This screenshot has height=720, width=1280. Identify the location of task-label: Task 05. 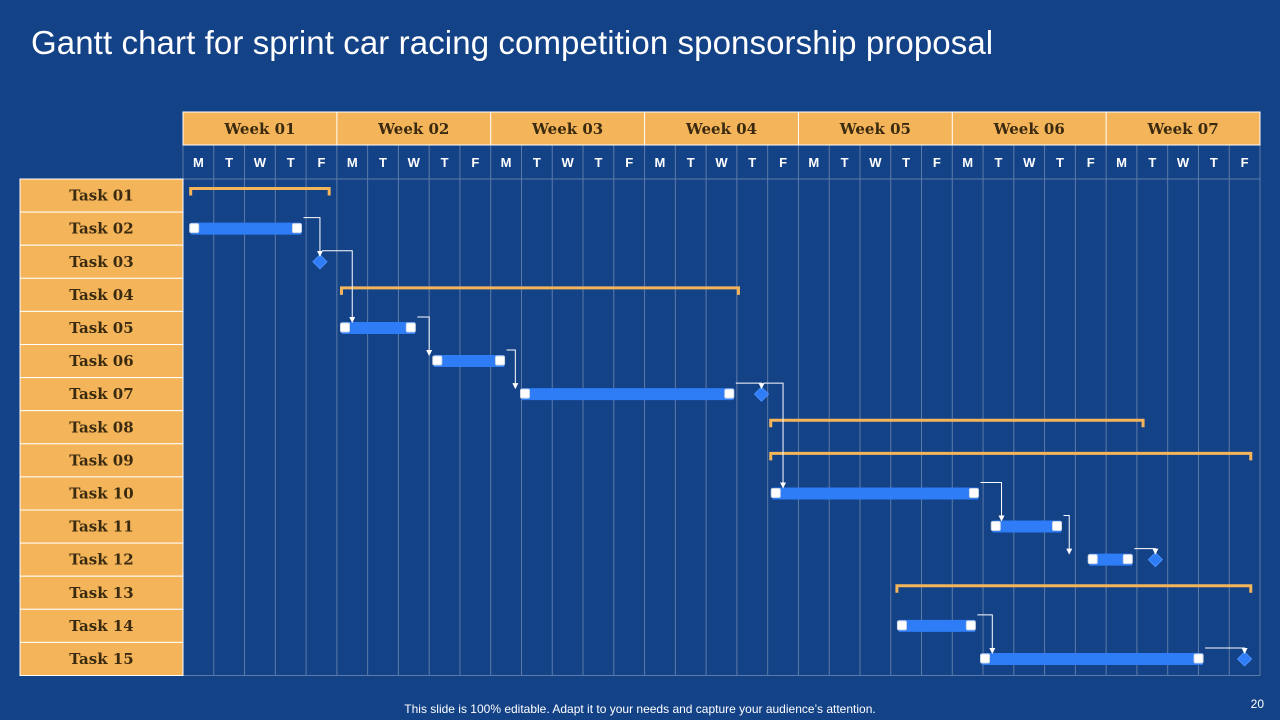
(101, 328).